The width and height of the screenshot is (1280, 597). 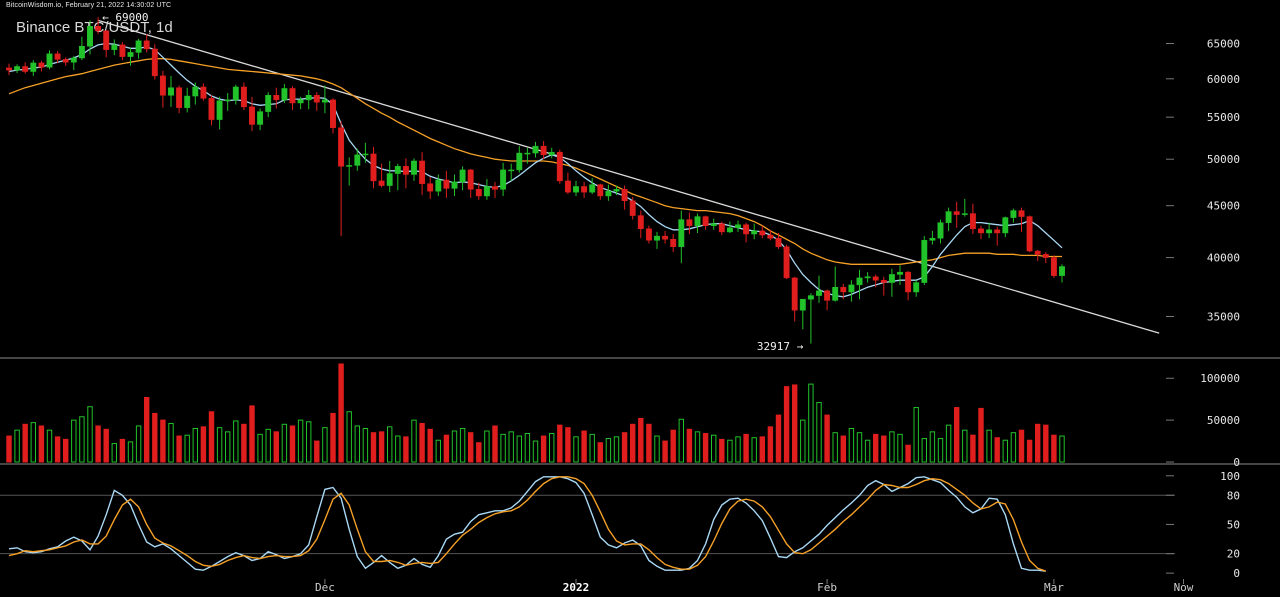 I want to click on x-axis-label: Now, so click(x=1184, y=587).